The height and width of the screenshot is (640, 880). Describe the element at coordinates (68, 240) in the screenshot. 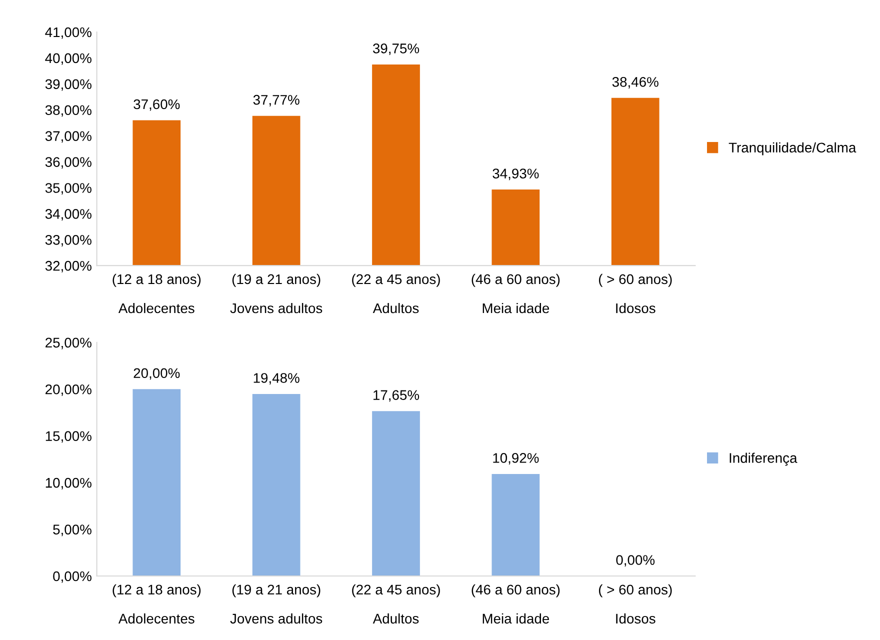

I see `y-tick-label: 33,00%` at that location.